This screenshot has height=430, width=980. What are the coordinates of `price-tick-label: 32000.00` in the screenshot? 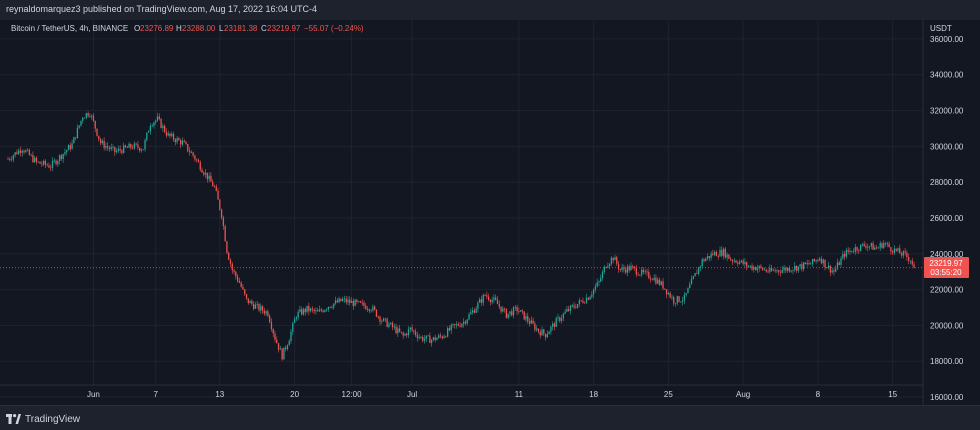 It's located at (947, 111).